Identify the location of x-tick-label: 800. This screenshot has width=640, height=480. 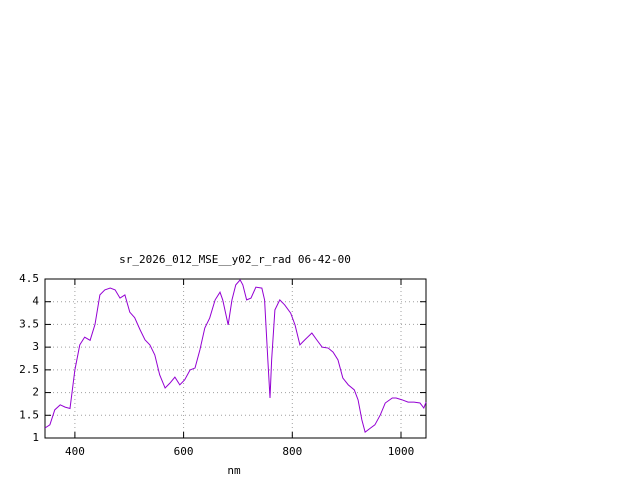
(292, 451).